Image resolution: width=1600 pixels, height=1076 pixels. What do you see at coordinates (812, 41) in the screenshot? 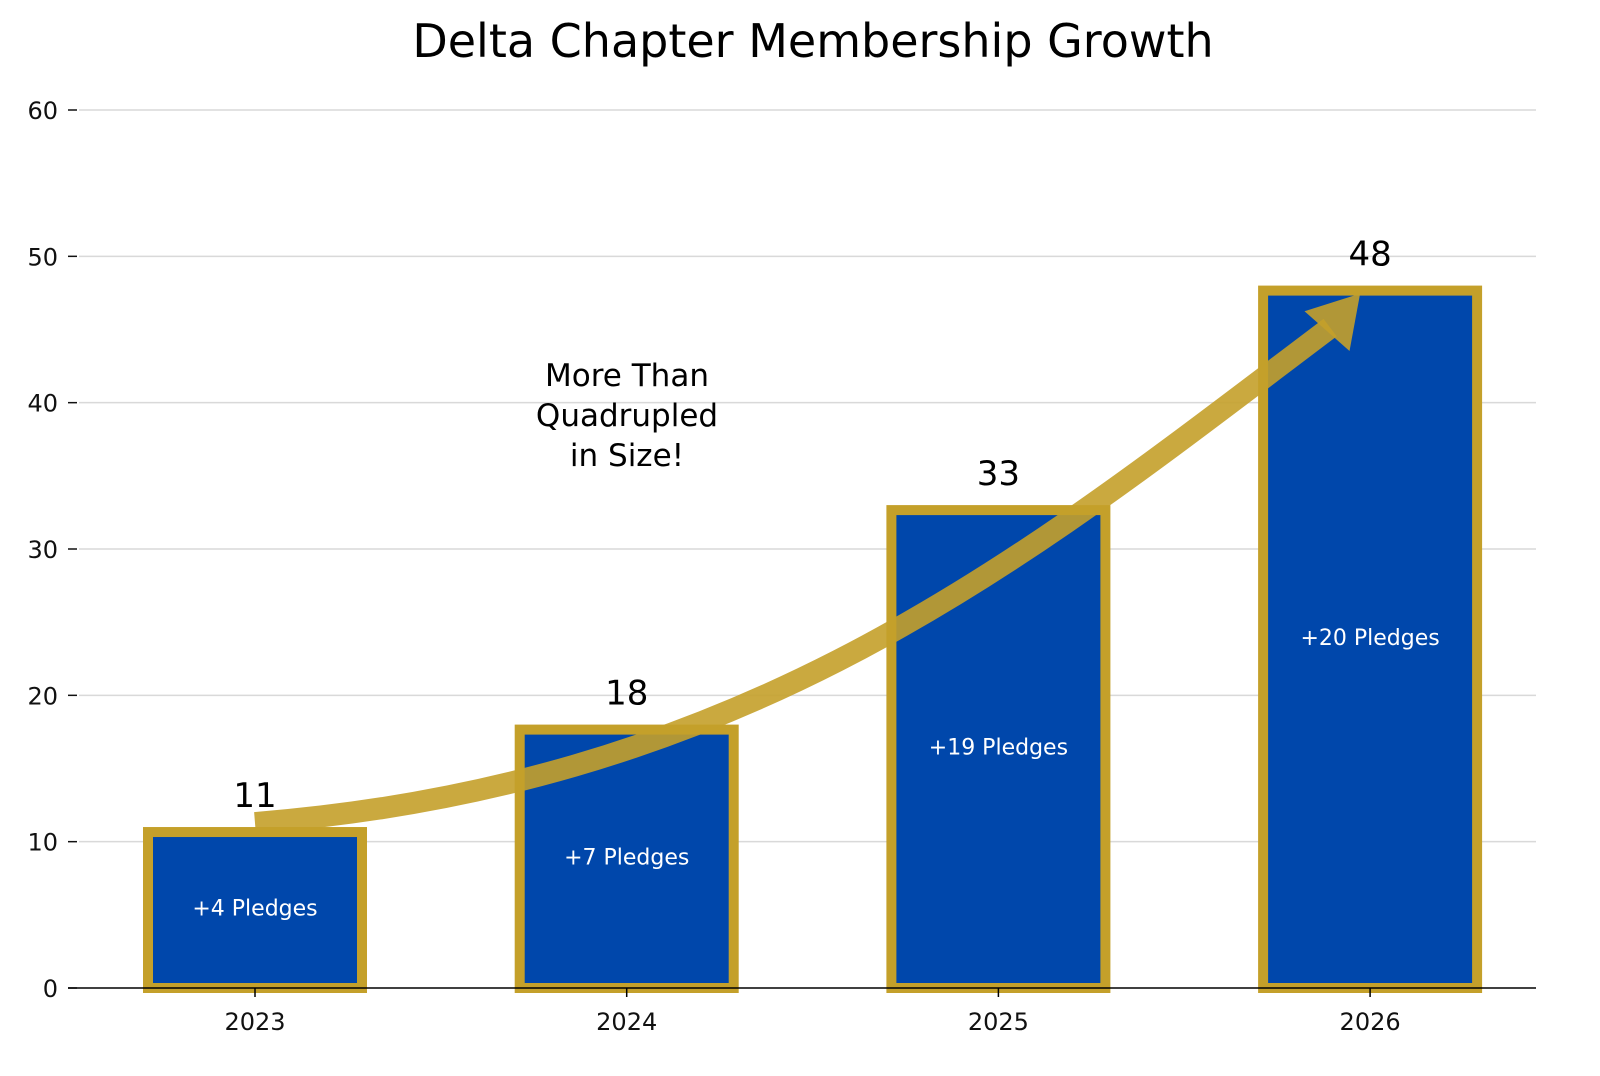
I see `chart-title: Delta Chapter Membership Growth` at bounding box center [812, 41].